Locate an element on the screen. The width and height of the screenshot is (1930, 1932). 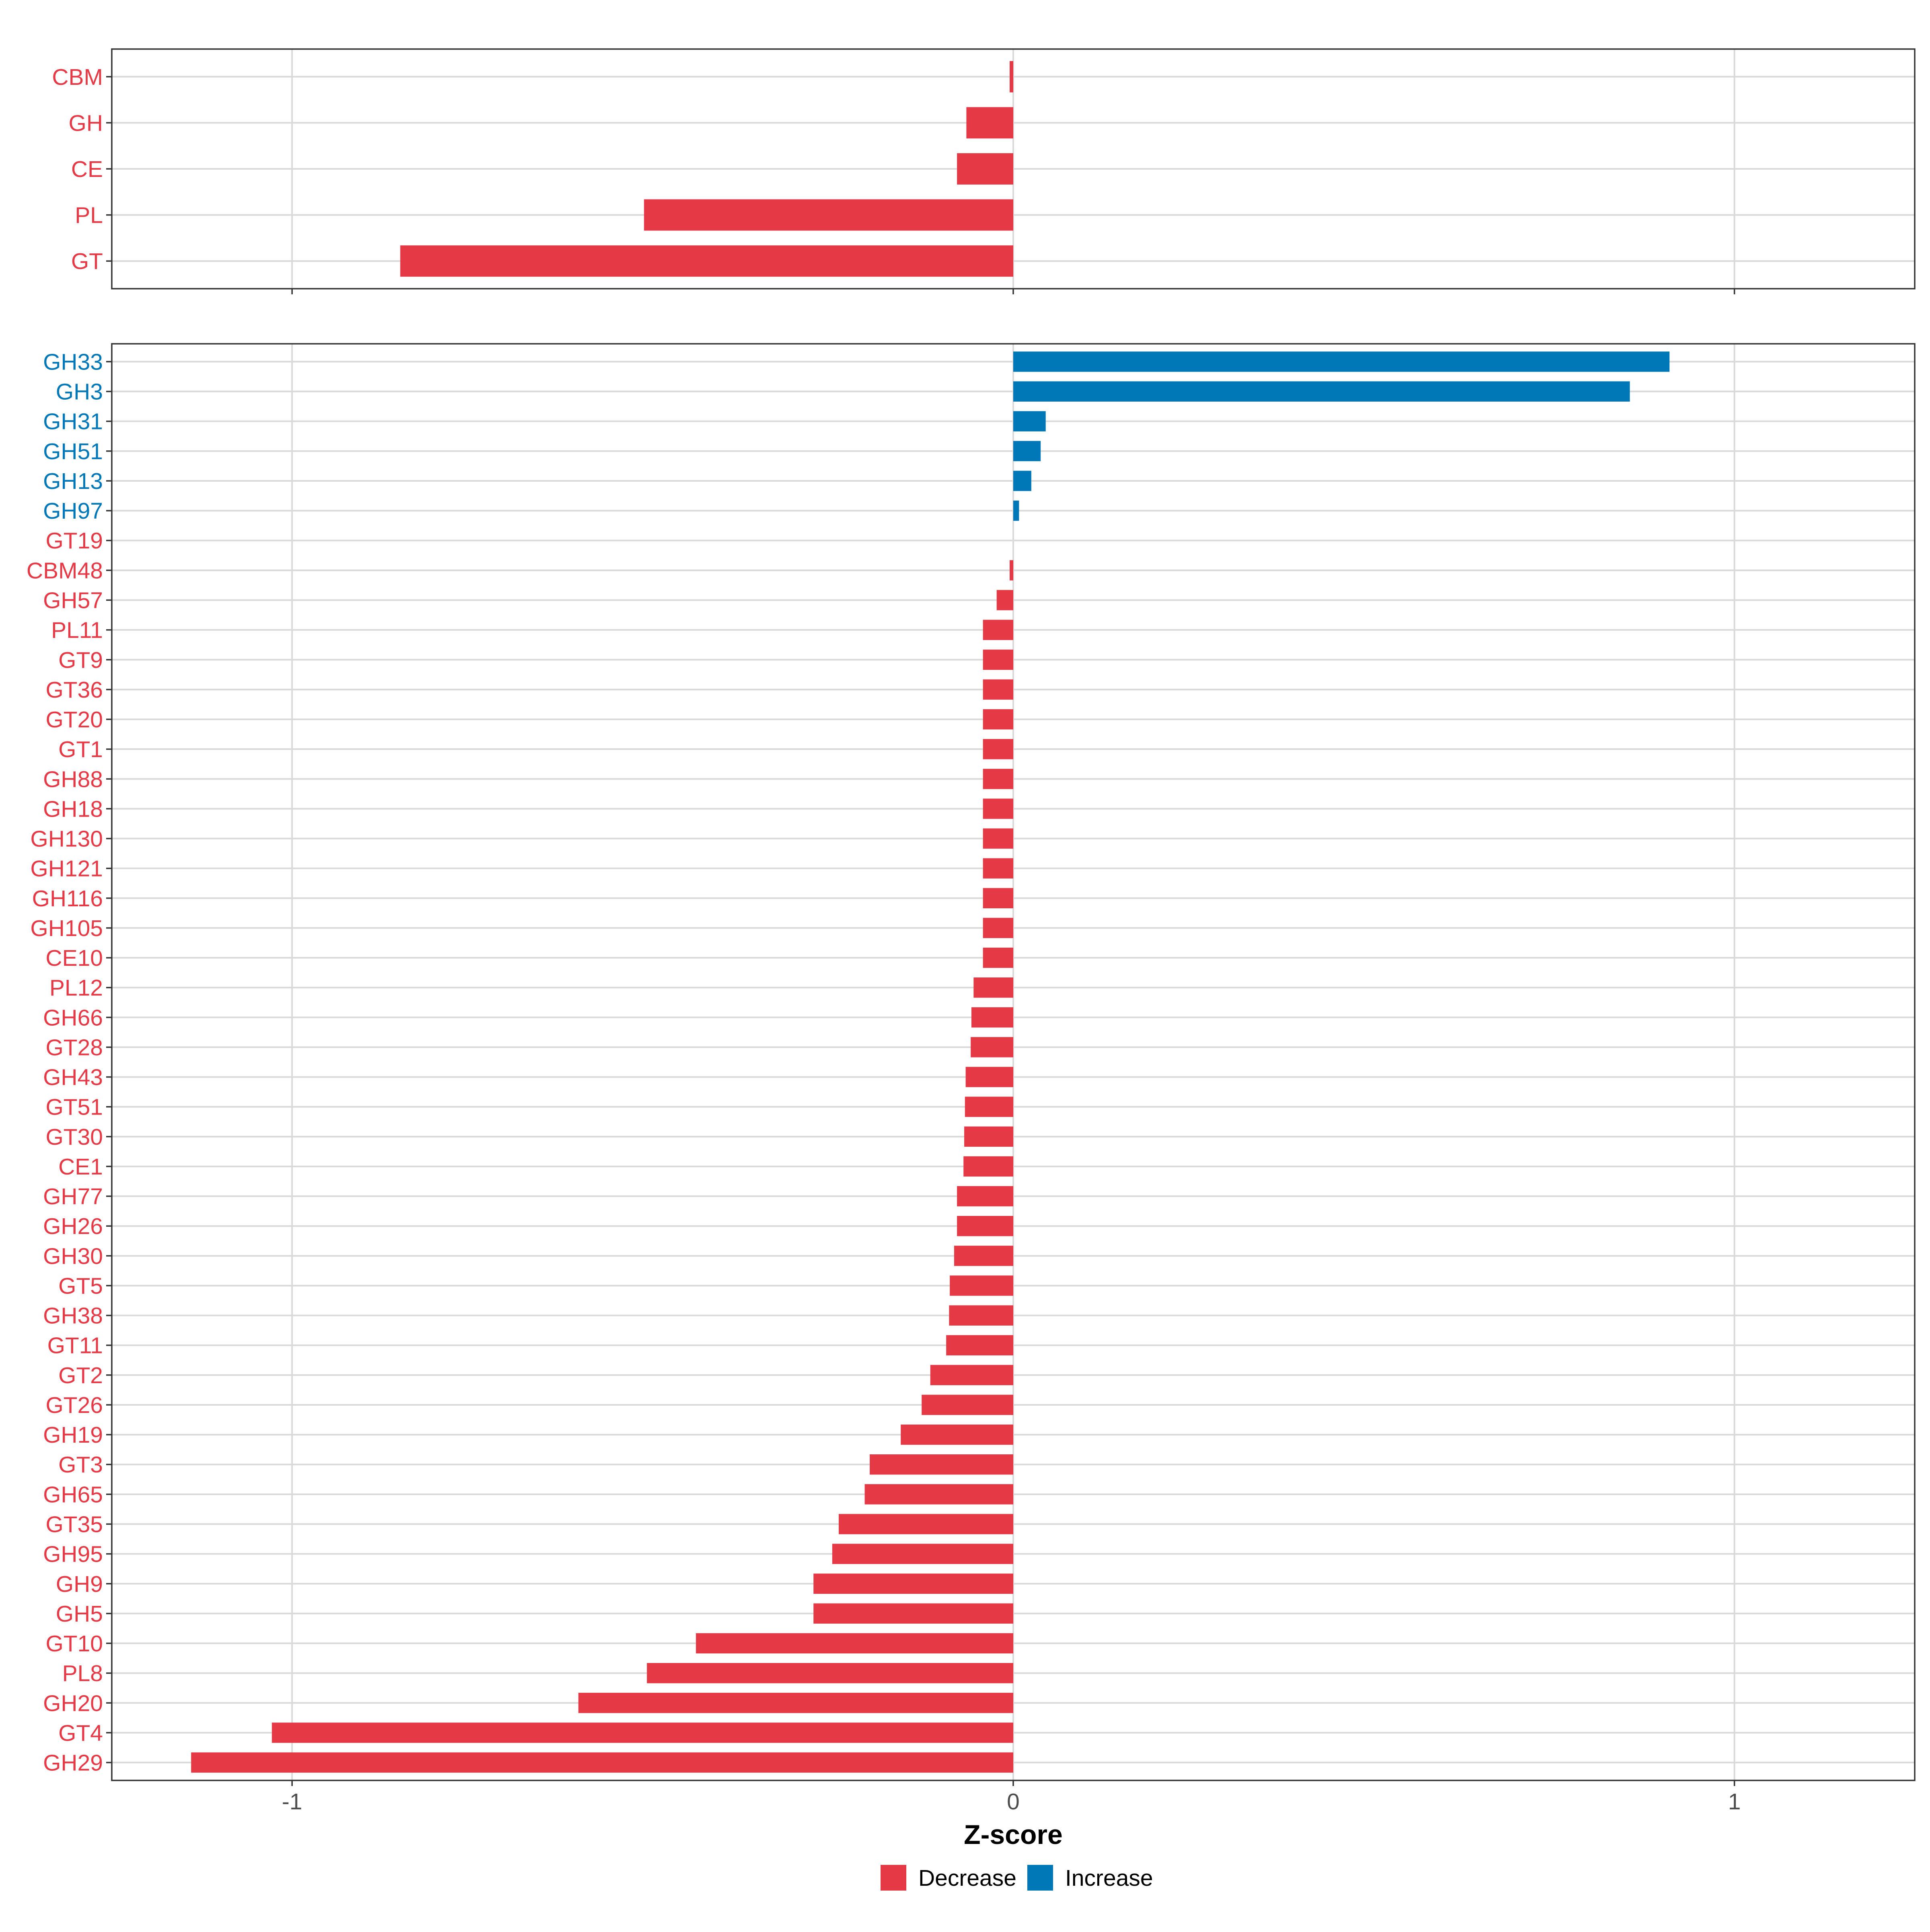
y-tick-label-gh26: GH26 is located at coordinates (73, 1226).